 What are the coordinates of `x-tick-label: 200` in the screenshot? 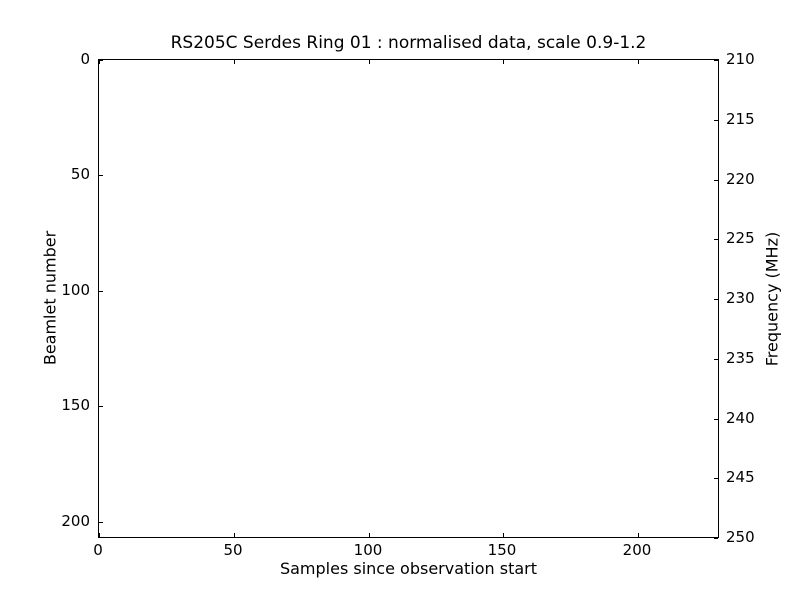 It's located at (637, 550).